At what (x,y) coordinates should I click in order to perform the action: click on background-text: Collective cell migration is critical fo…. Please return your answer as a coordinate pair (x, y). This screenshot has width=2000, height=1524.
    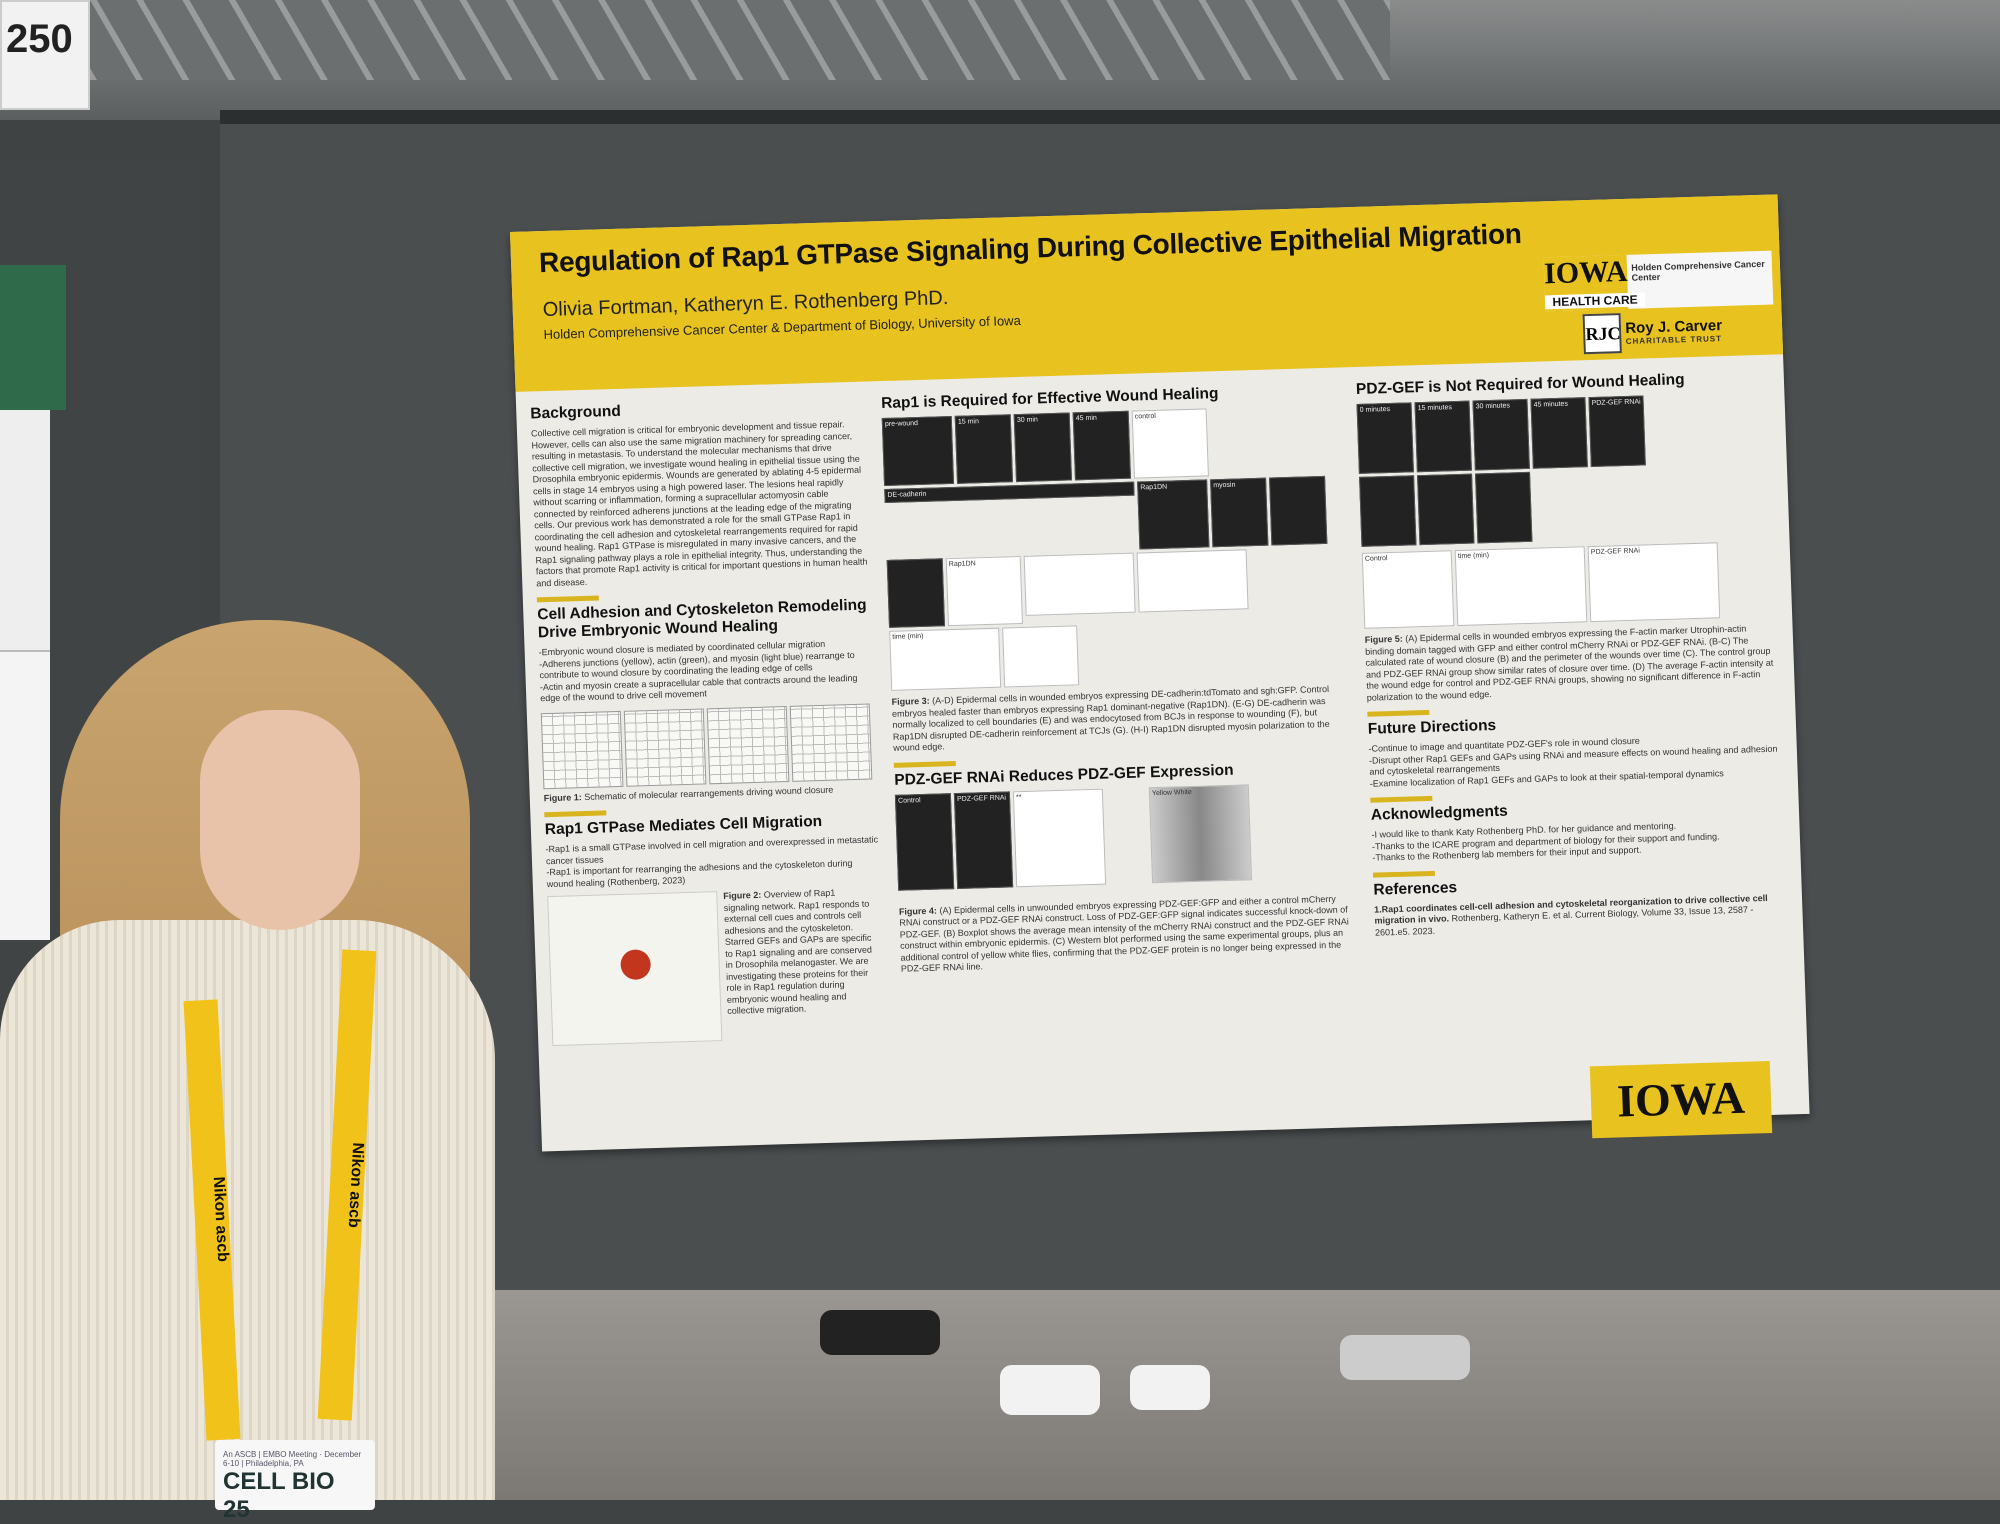
    Looking at the image, I should click on (699, 503).